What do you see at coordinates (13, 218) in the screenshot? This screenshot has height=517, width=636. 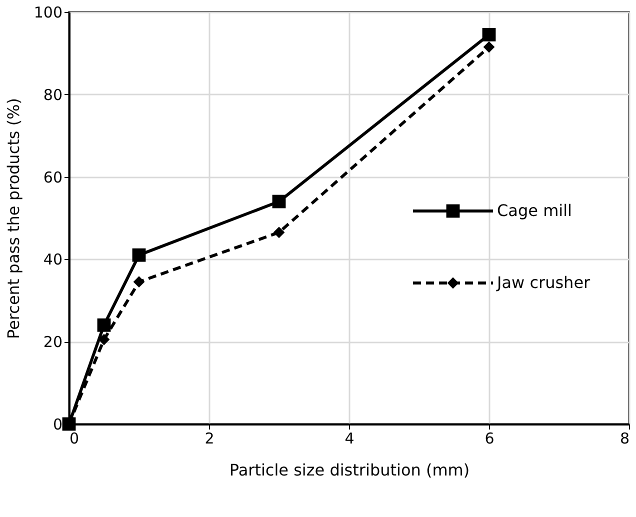 I see `y-axis-title: Percent pass the products (%)` at bounding box center [13, 218].